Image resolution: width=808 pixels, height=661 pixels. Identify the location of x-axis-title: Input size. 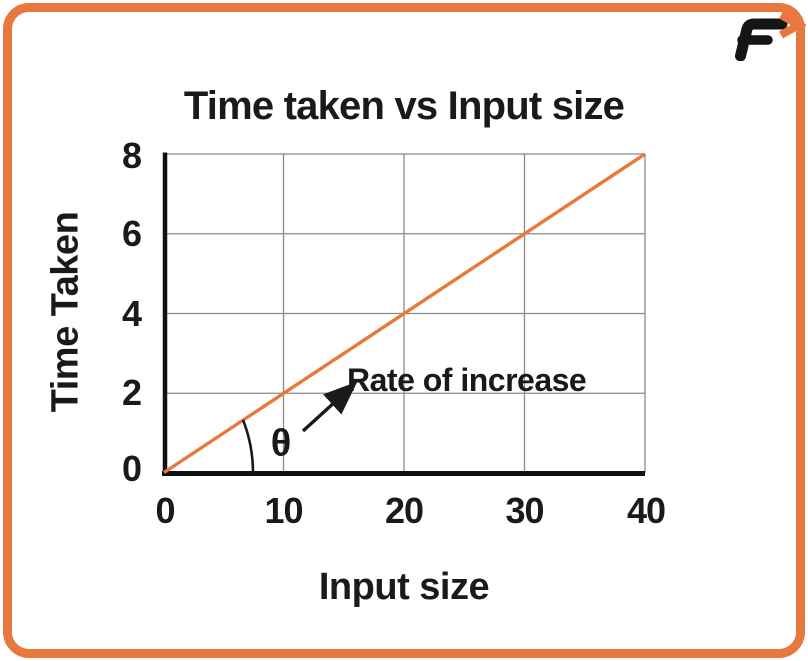
(404, 587).